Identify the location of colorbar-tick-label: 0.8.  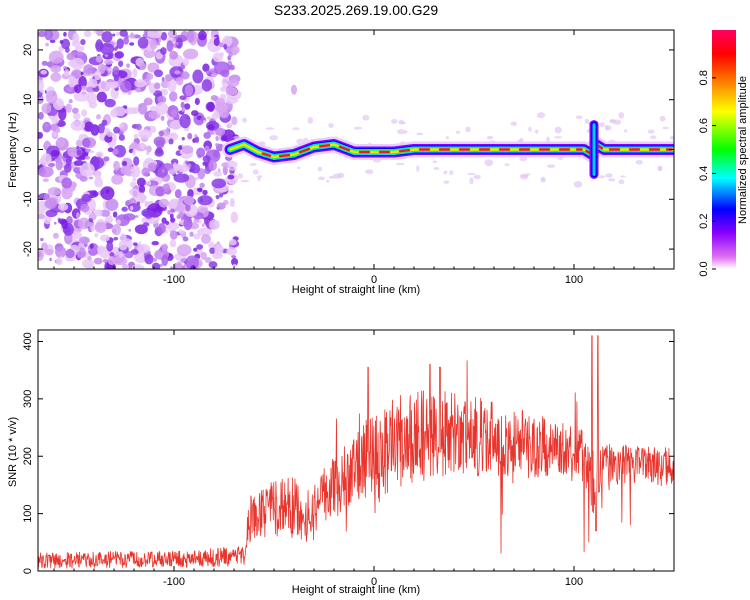
(704, 77).